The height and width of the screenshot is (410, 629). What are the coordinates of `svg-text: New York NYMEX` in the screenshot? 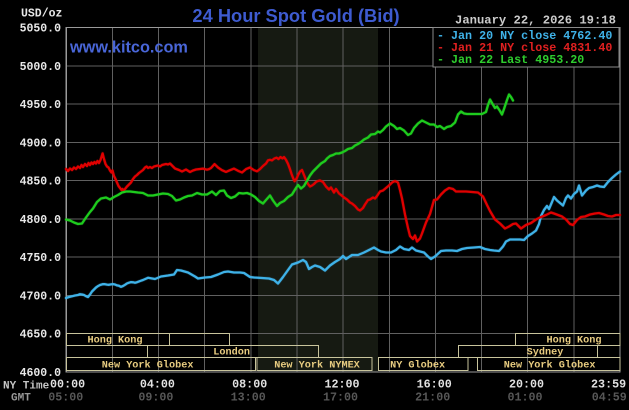 It's located at (317, 365).